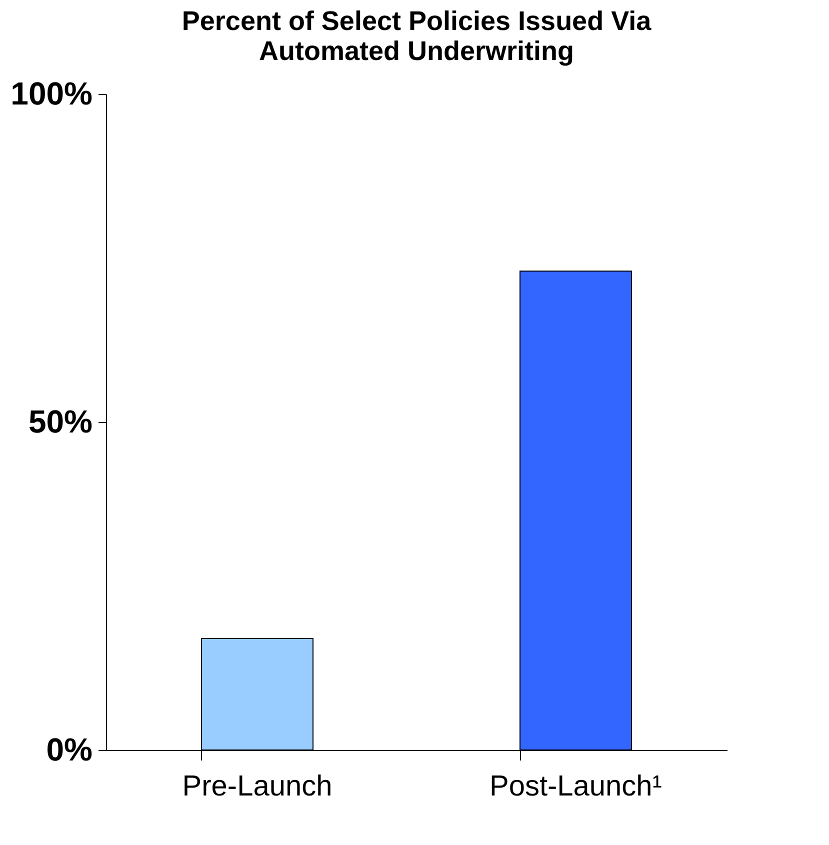 The image size is (829, 845). What do you see at coordinates (60, 422) in the screenshot?
I see `y-tick-label: 50%` at bounding box center [60, 422].